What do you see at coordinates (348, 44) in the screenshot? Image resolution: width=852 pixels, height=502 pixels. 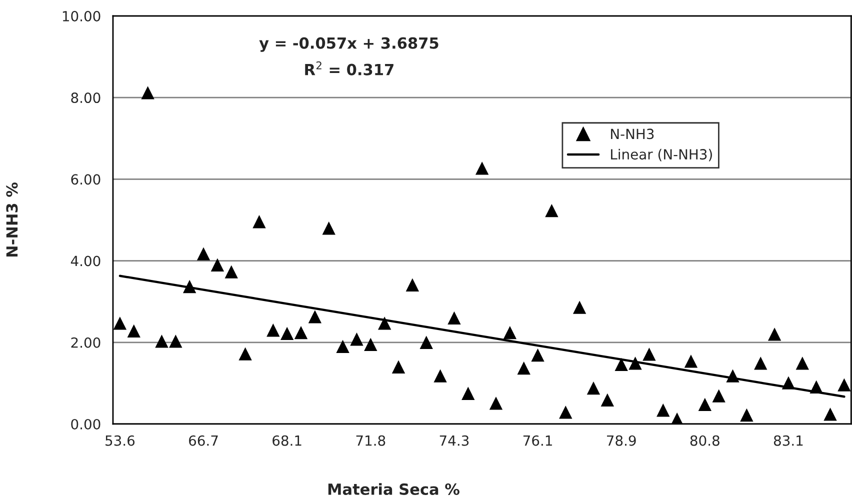 I see `annotation: y = -0.057x + 3.6875` at bounding box center [348, 44].